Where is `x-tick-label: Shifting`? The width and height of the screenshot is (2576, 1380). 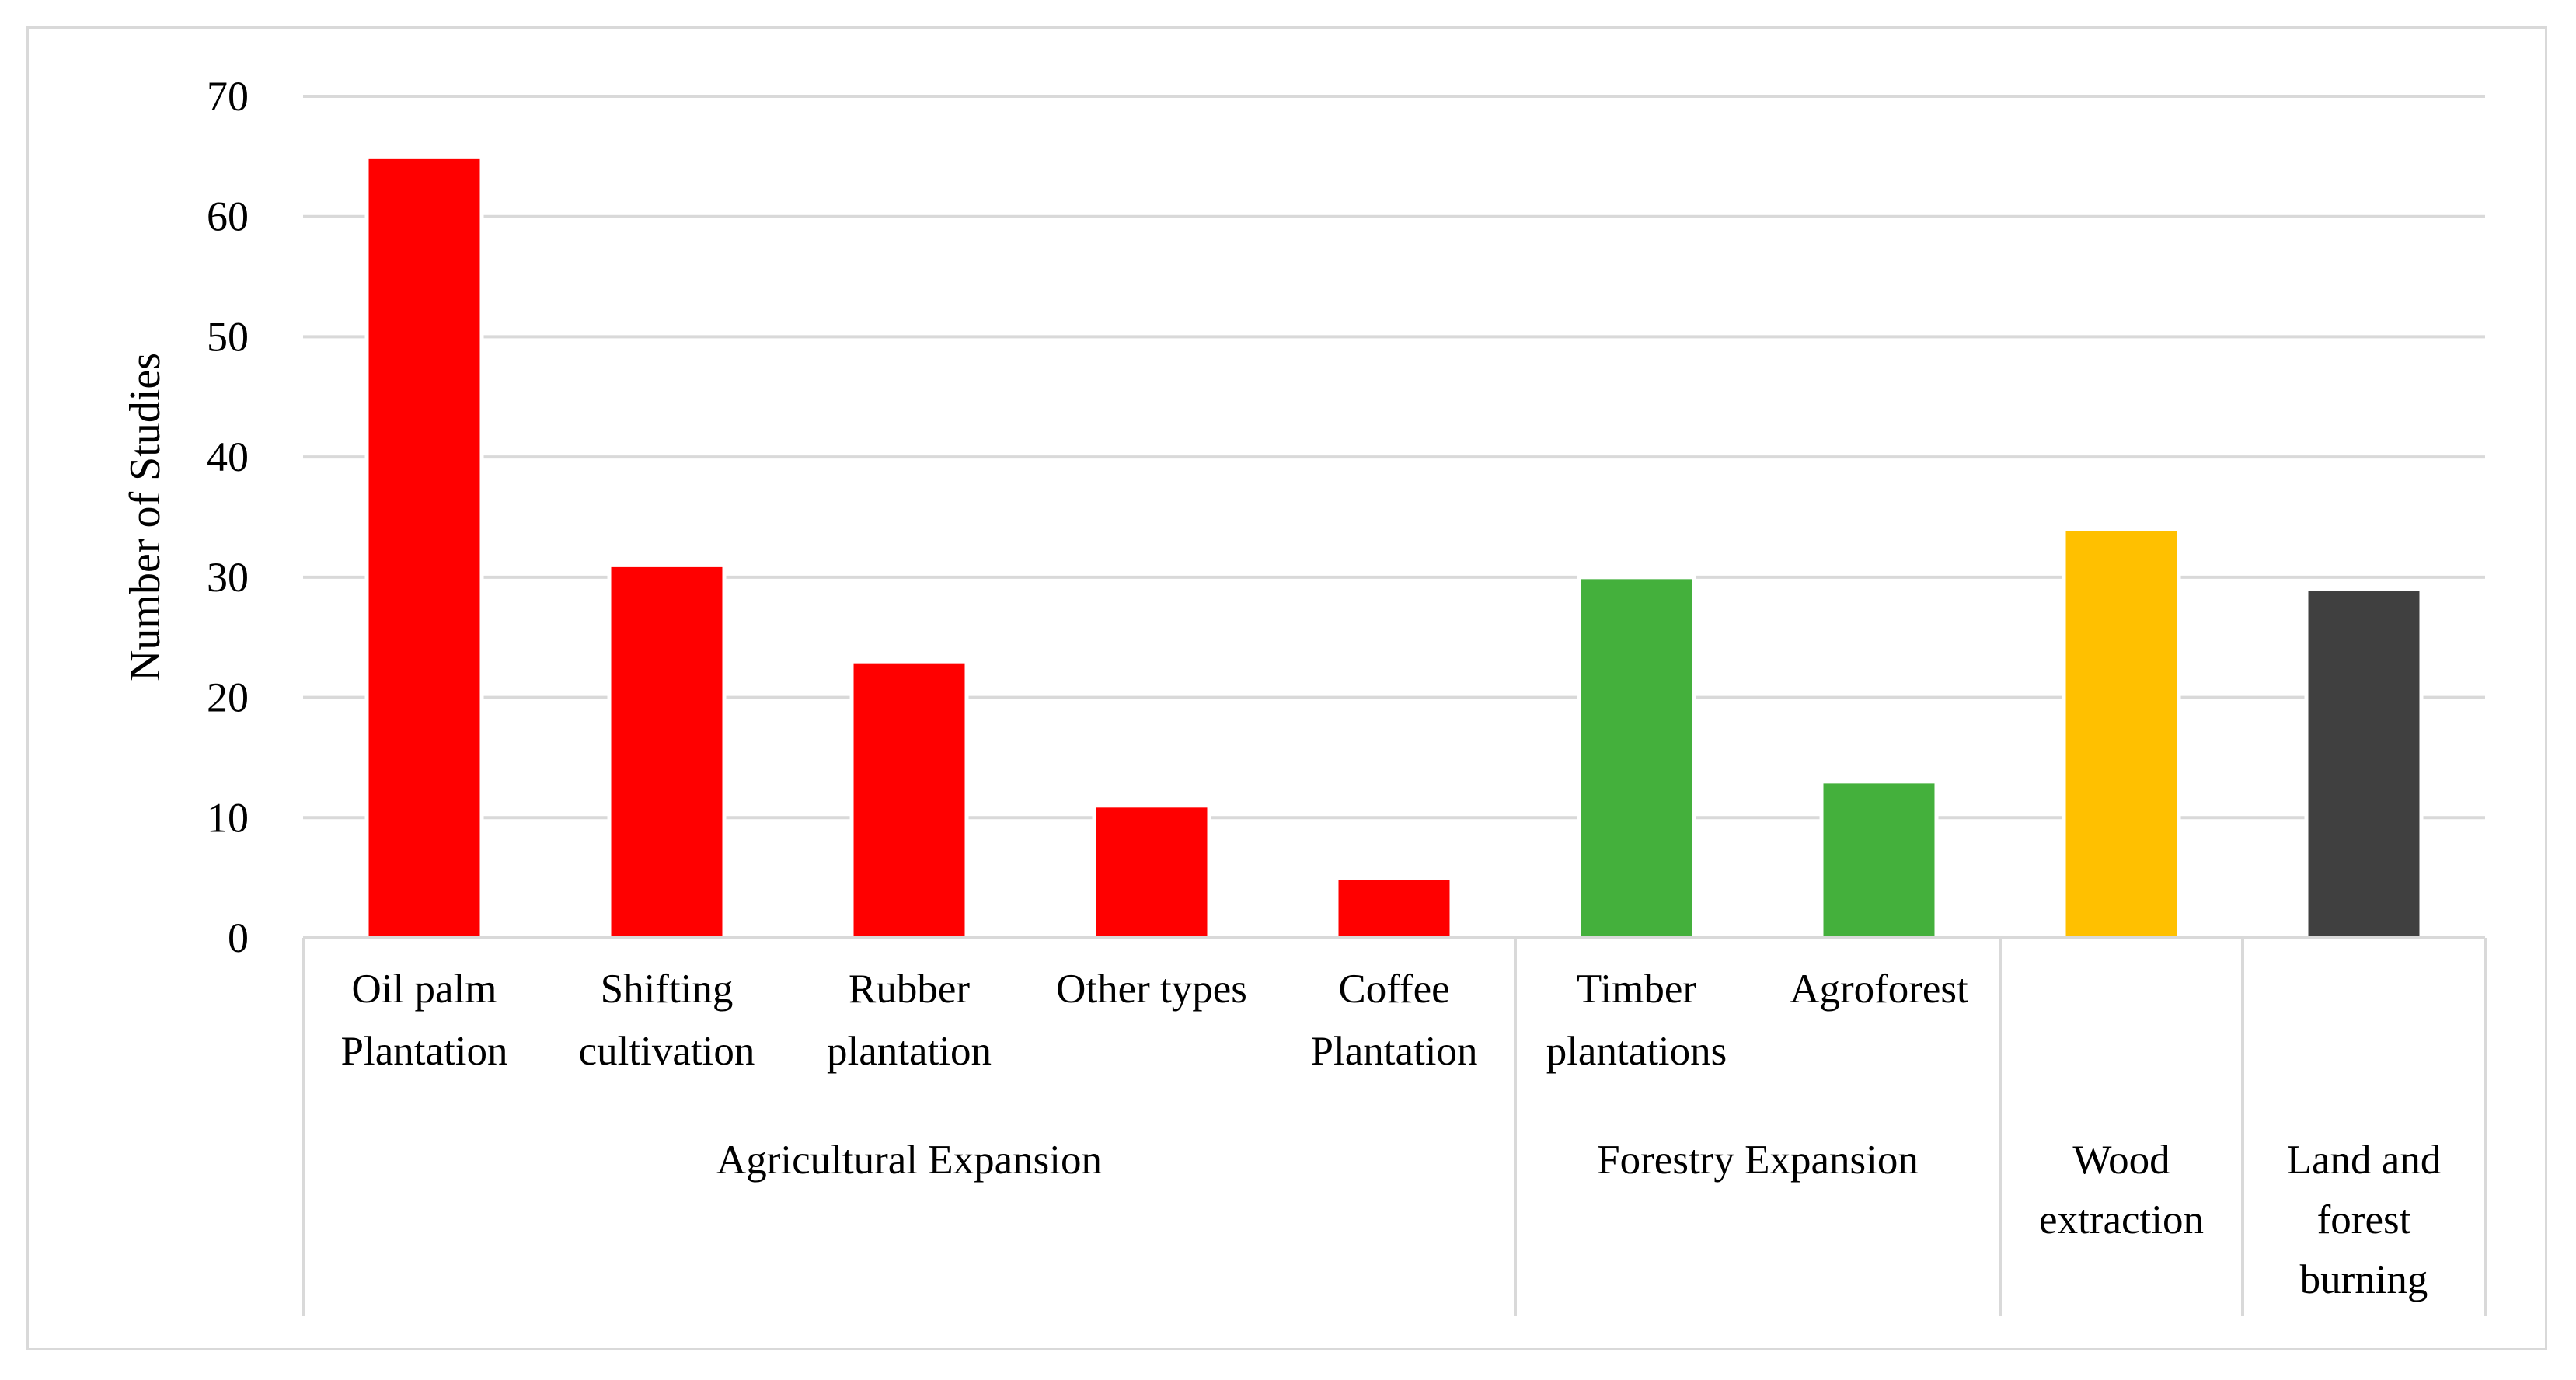 x-tick-label: Shifting is located at coordinates (667, 989).